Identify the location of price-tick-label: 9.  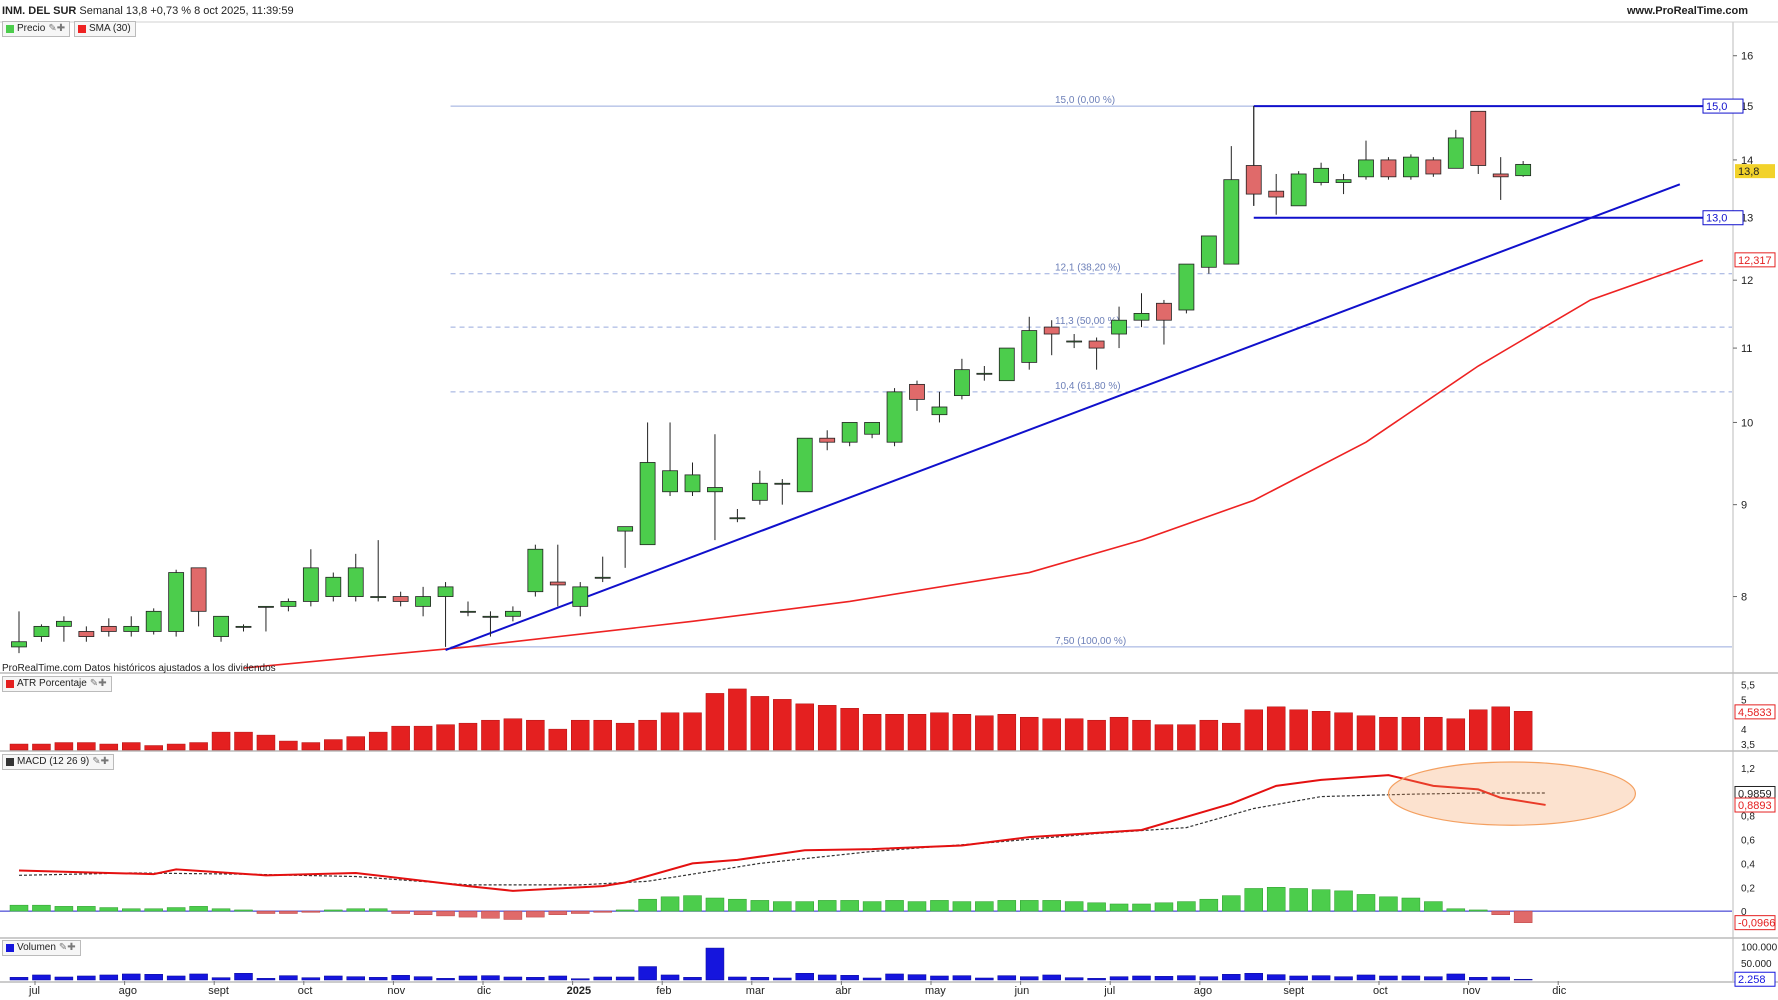
(1744, 506).